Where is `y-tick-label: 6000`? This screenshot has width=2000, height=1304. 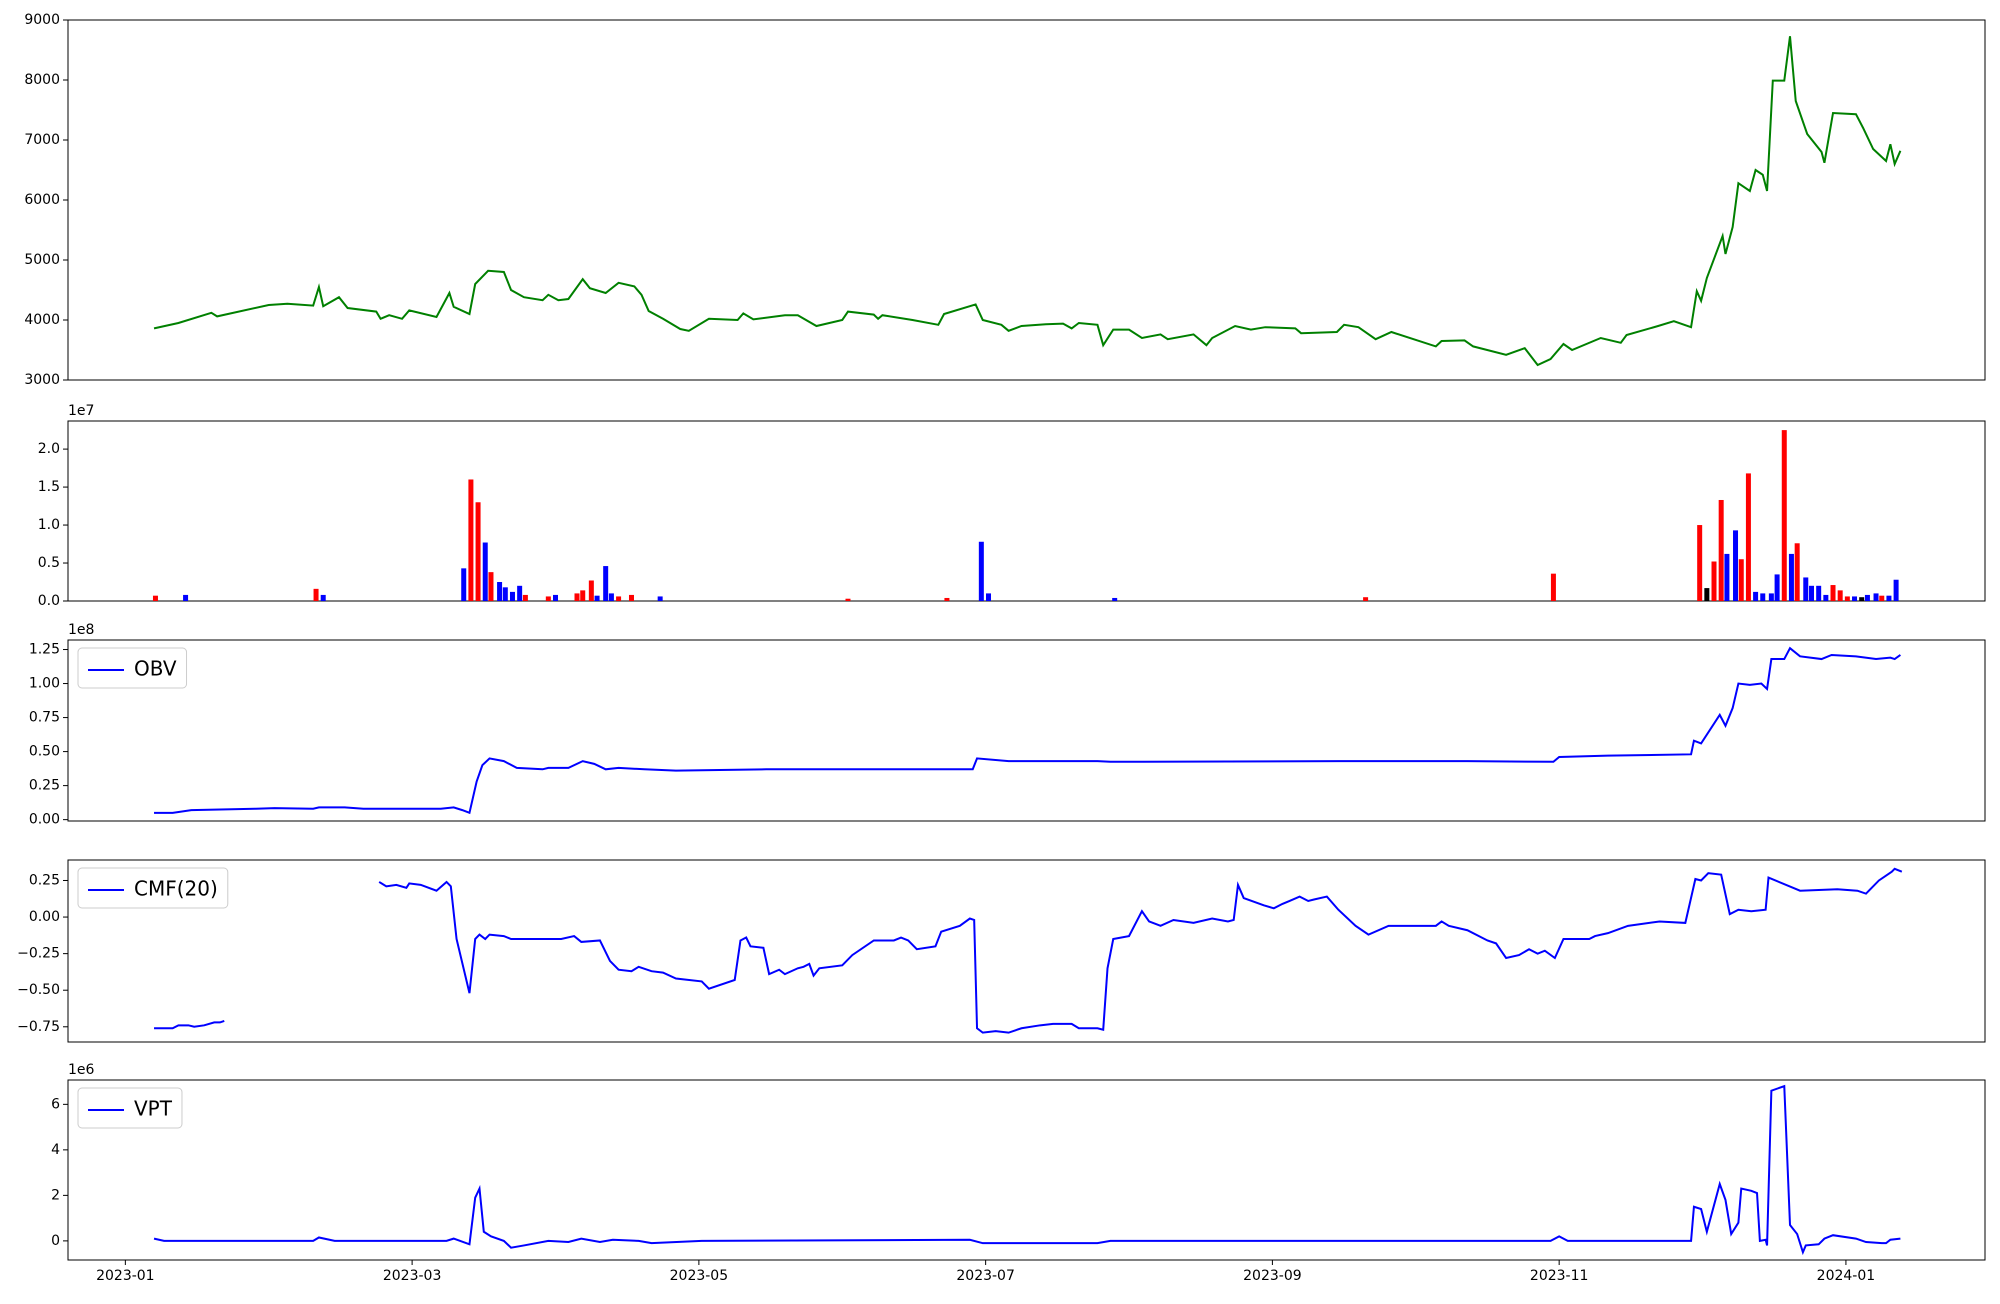 y-tick-label: 6000 is located at coordinates (42, 200).